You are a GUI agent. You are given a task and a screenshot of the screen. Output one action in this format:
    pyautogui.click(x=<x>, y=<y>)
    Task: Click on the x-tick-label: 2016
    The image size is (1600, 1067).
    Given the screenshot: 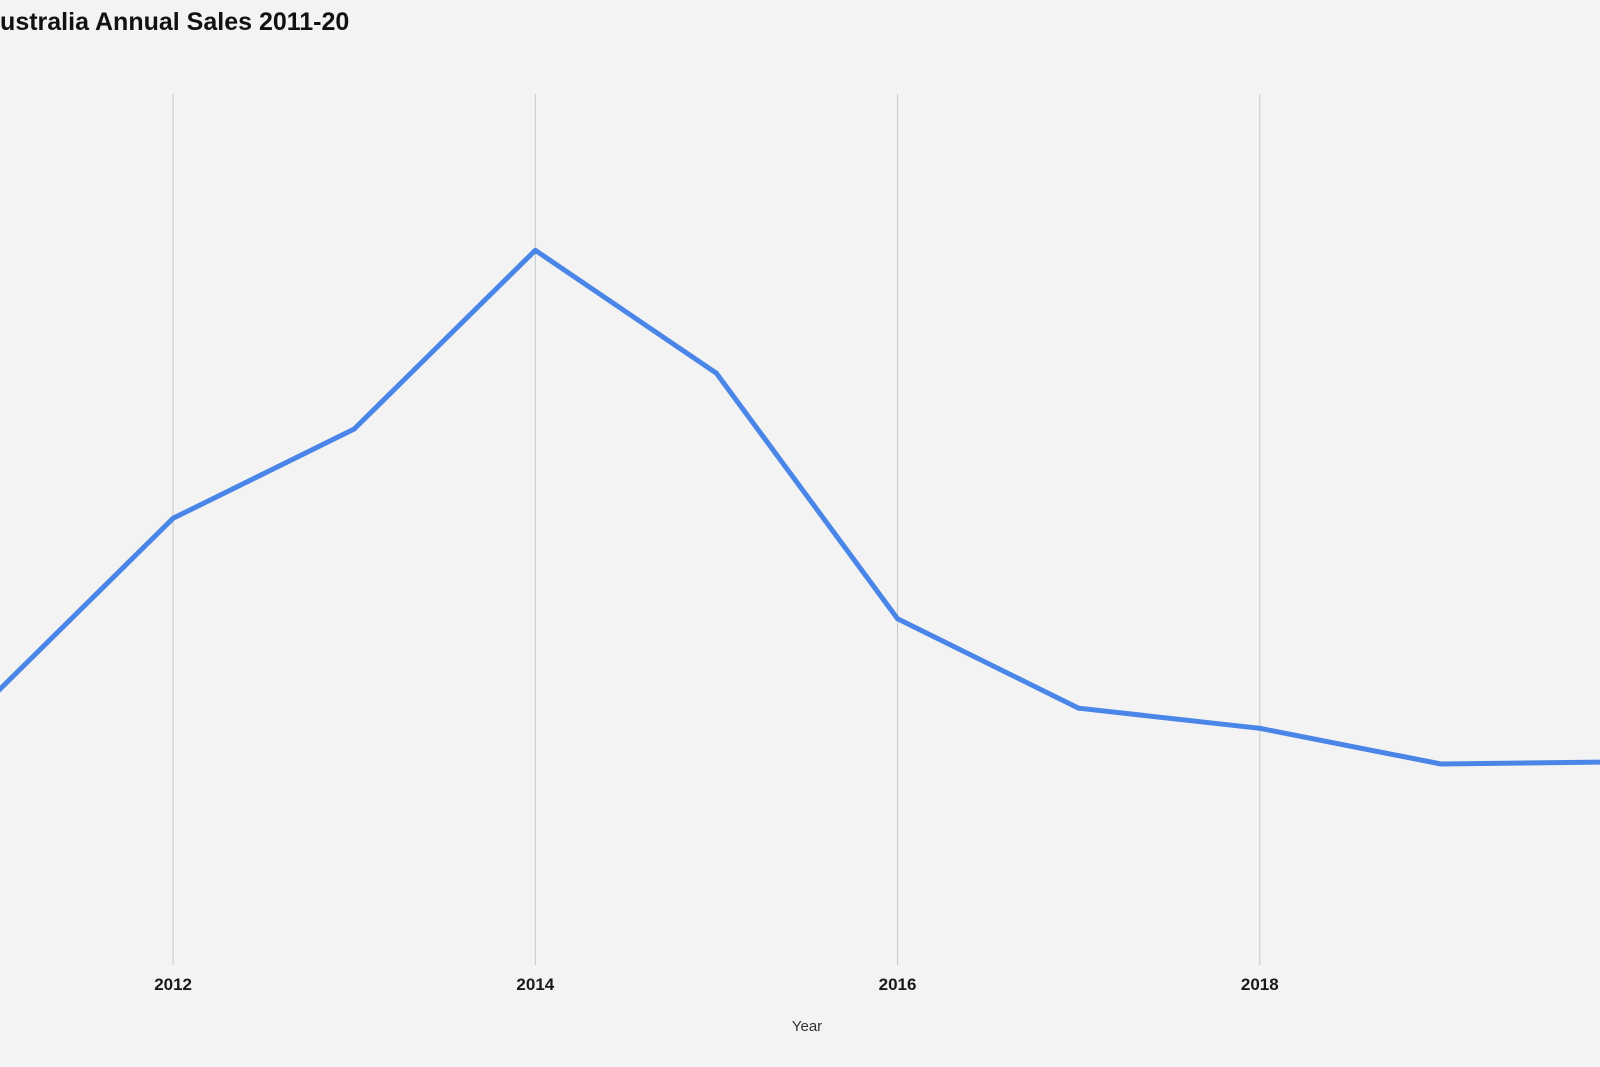 What is the action you would take?
    pyautogui.click(x=898, y=984)
    